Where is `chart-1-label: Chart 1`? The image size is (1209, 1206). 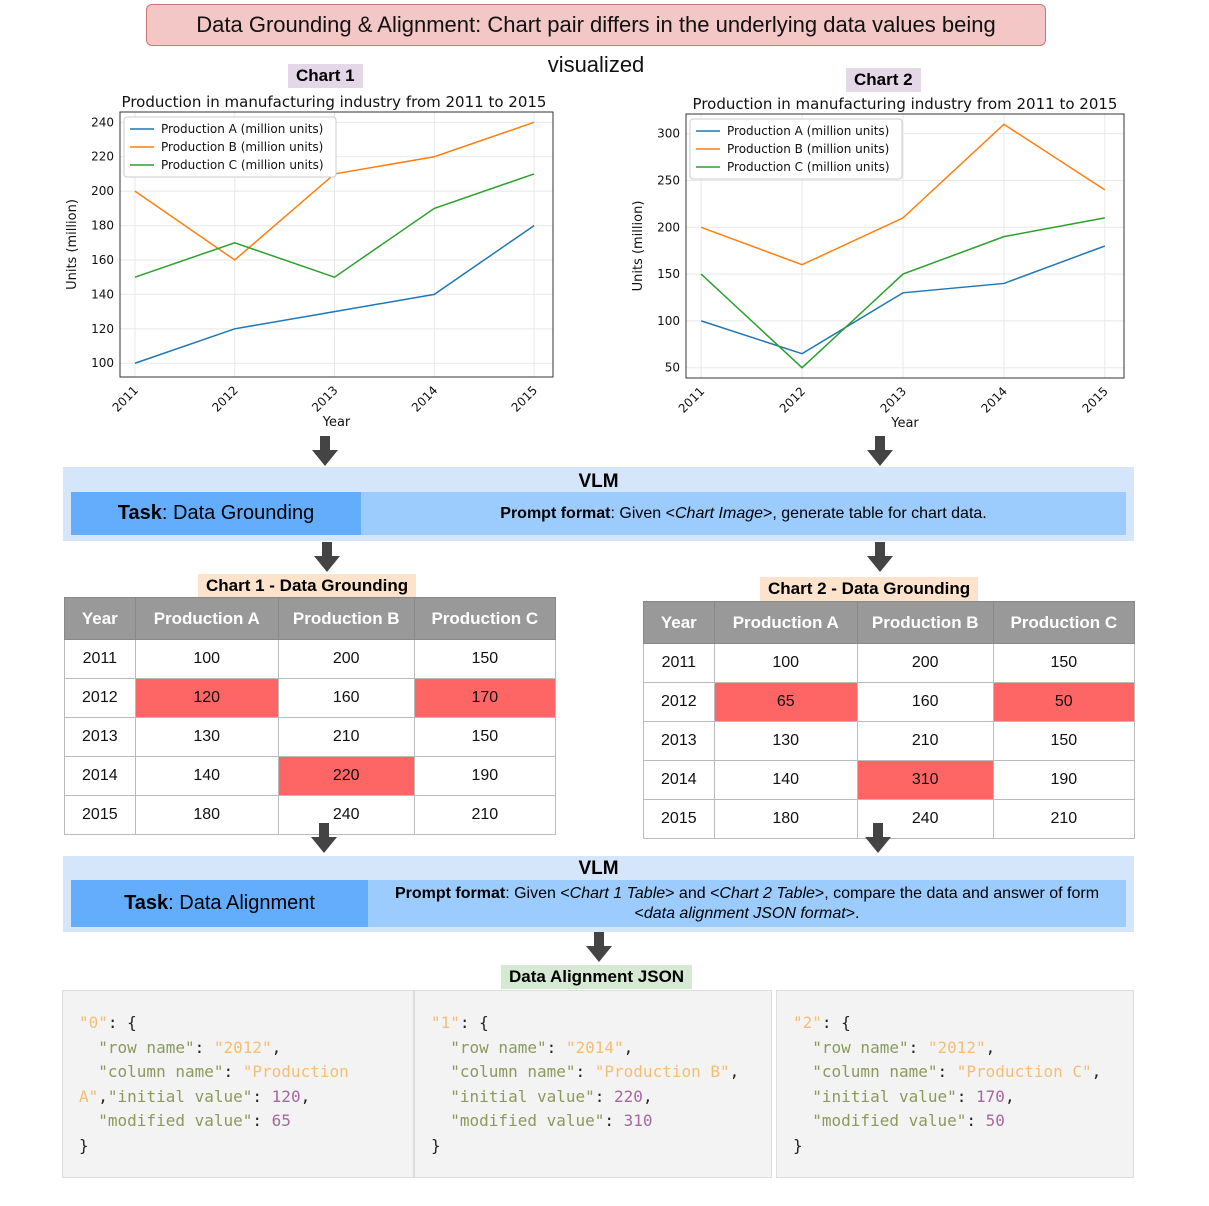 chart-1-label: Chart 1 is located at coordinates (325, 76).